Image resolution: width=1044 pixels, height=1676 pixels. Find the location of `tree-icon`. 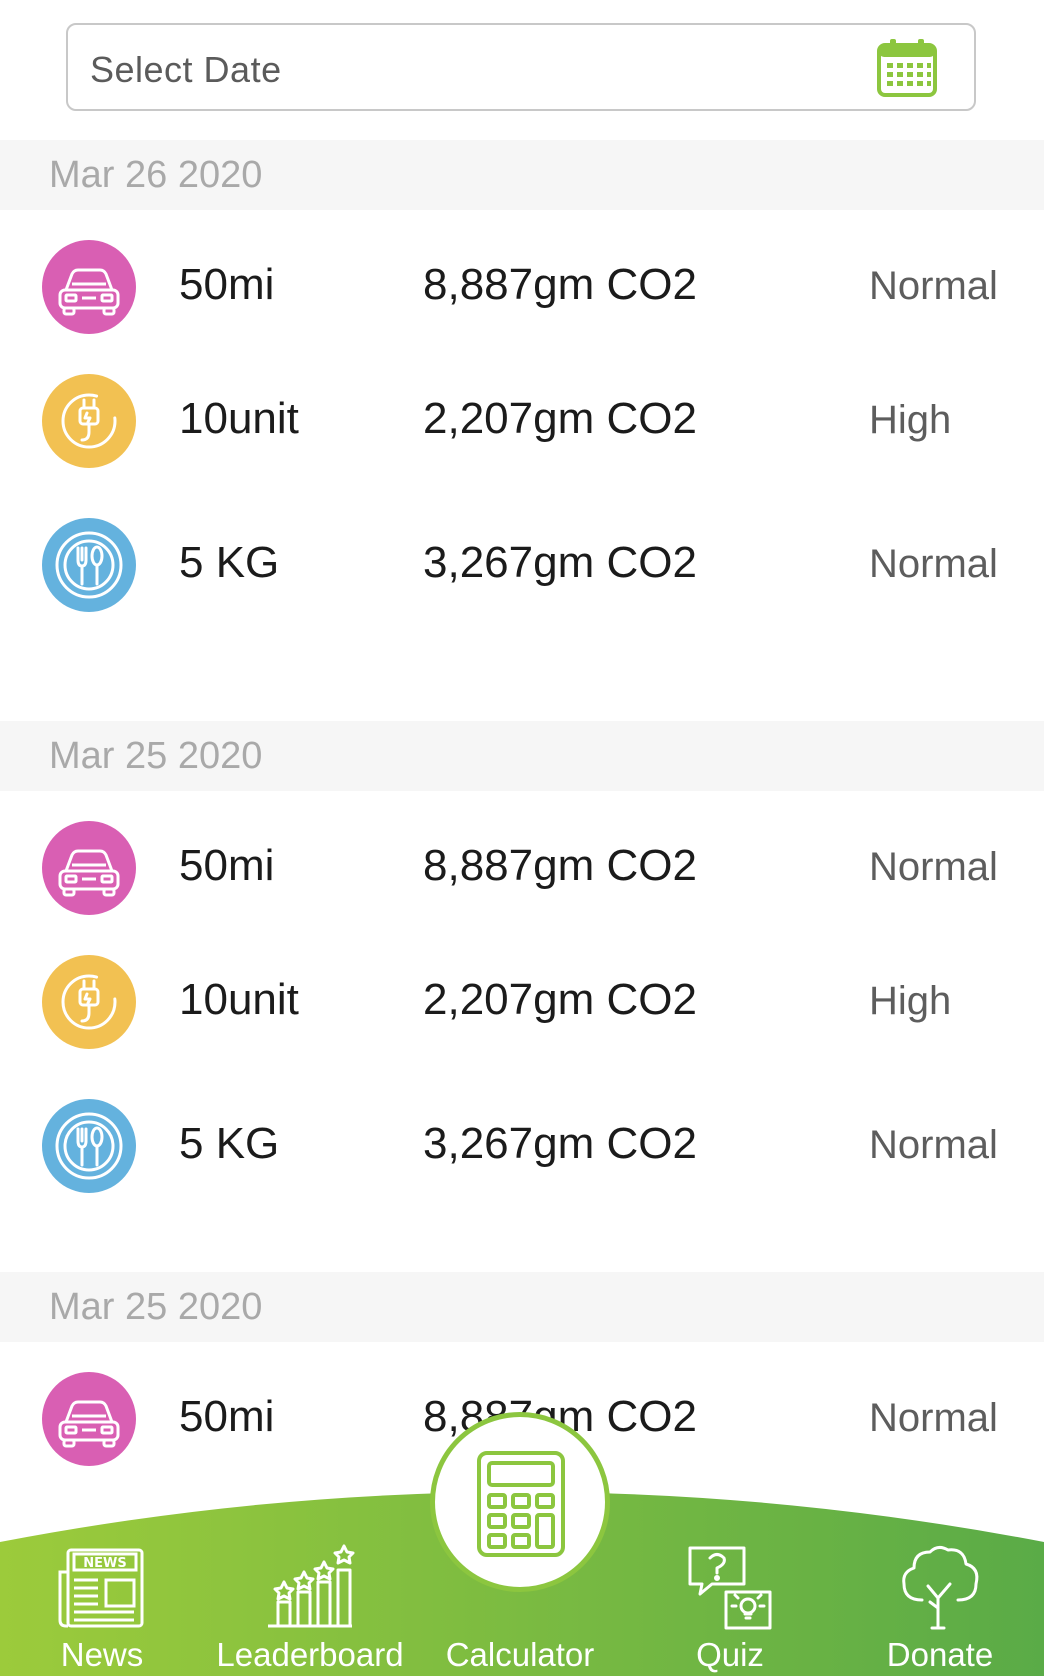

tree-icon is located at coordinates (940, 1587).